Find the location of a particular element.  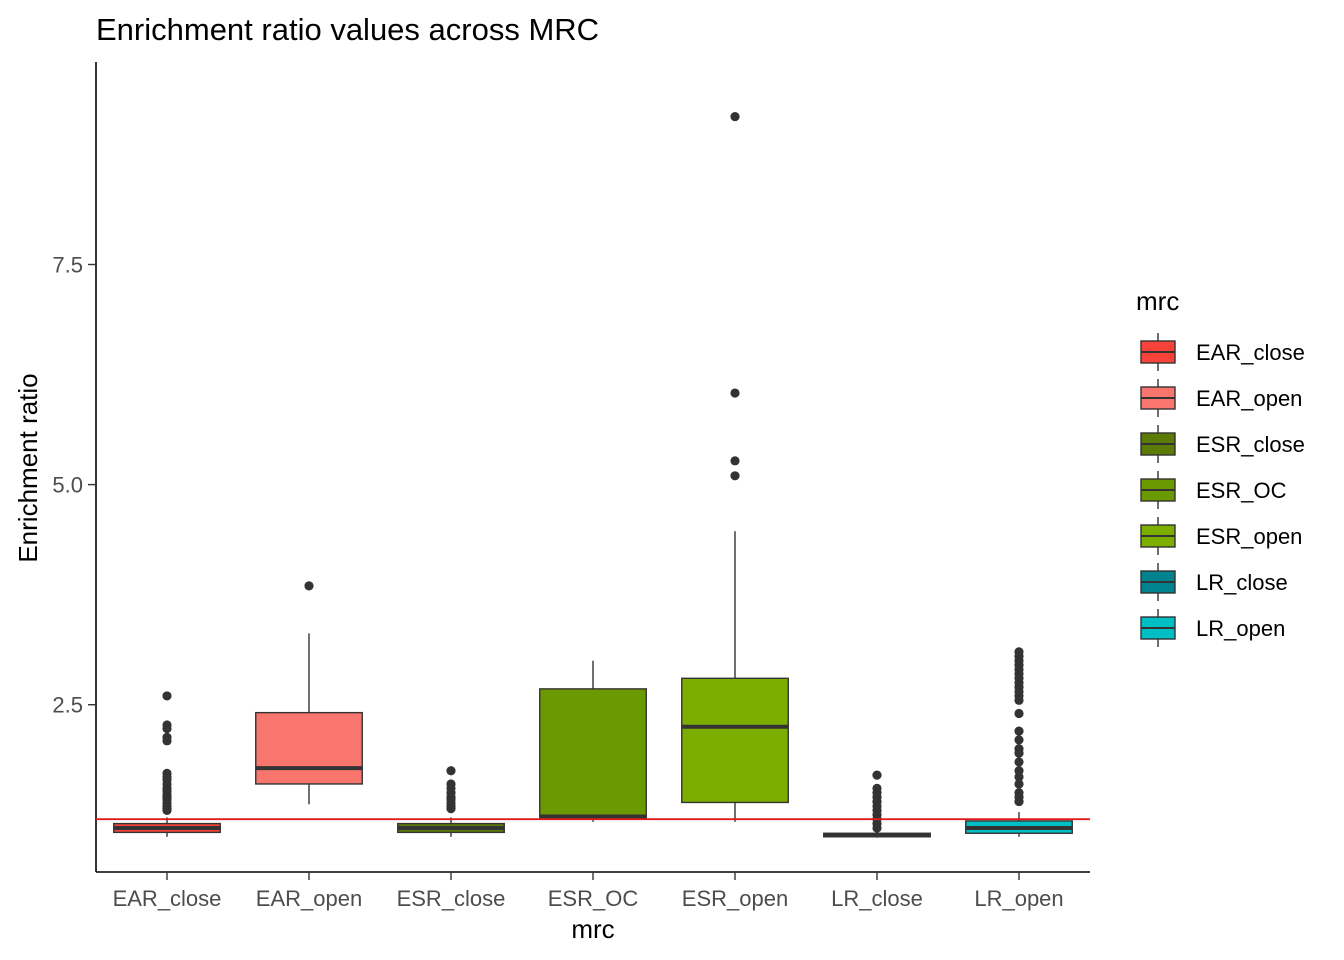

box-ESR_open is located at coordinates (735, 466).